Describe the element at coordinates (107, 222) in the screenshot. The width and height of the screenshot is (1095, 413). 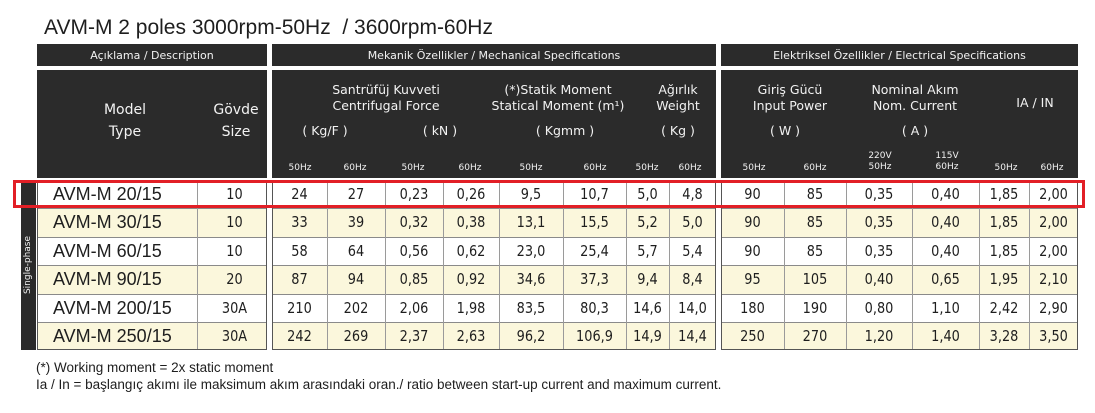
I see `cell-model: AVM-M 30/15` at that location.